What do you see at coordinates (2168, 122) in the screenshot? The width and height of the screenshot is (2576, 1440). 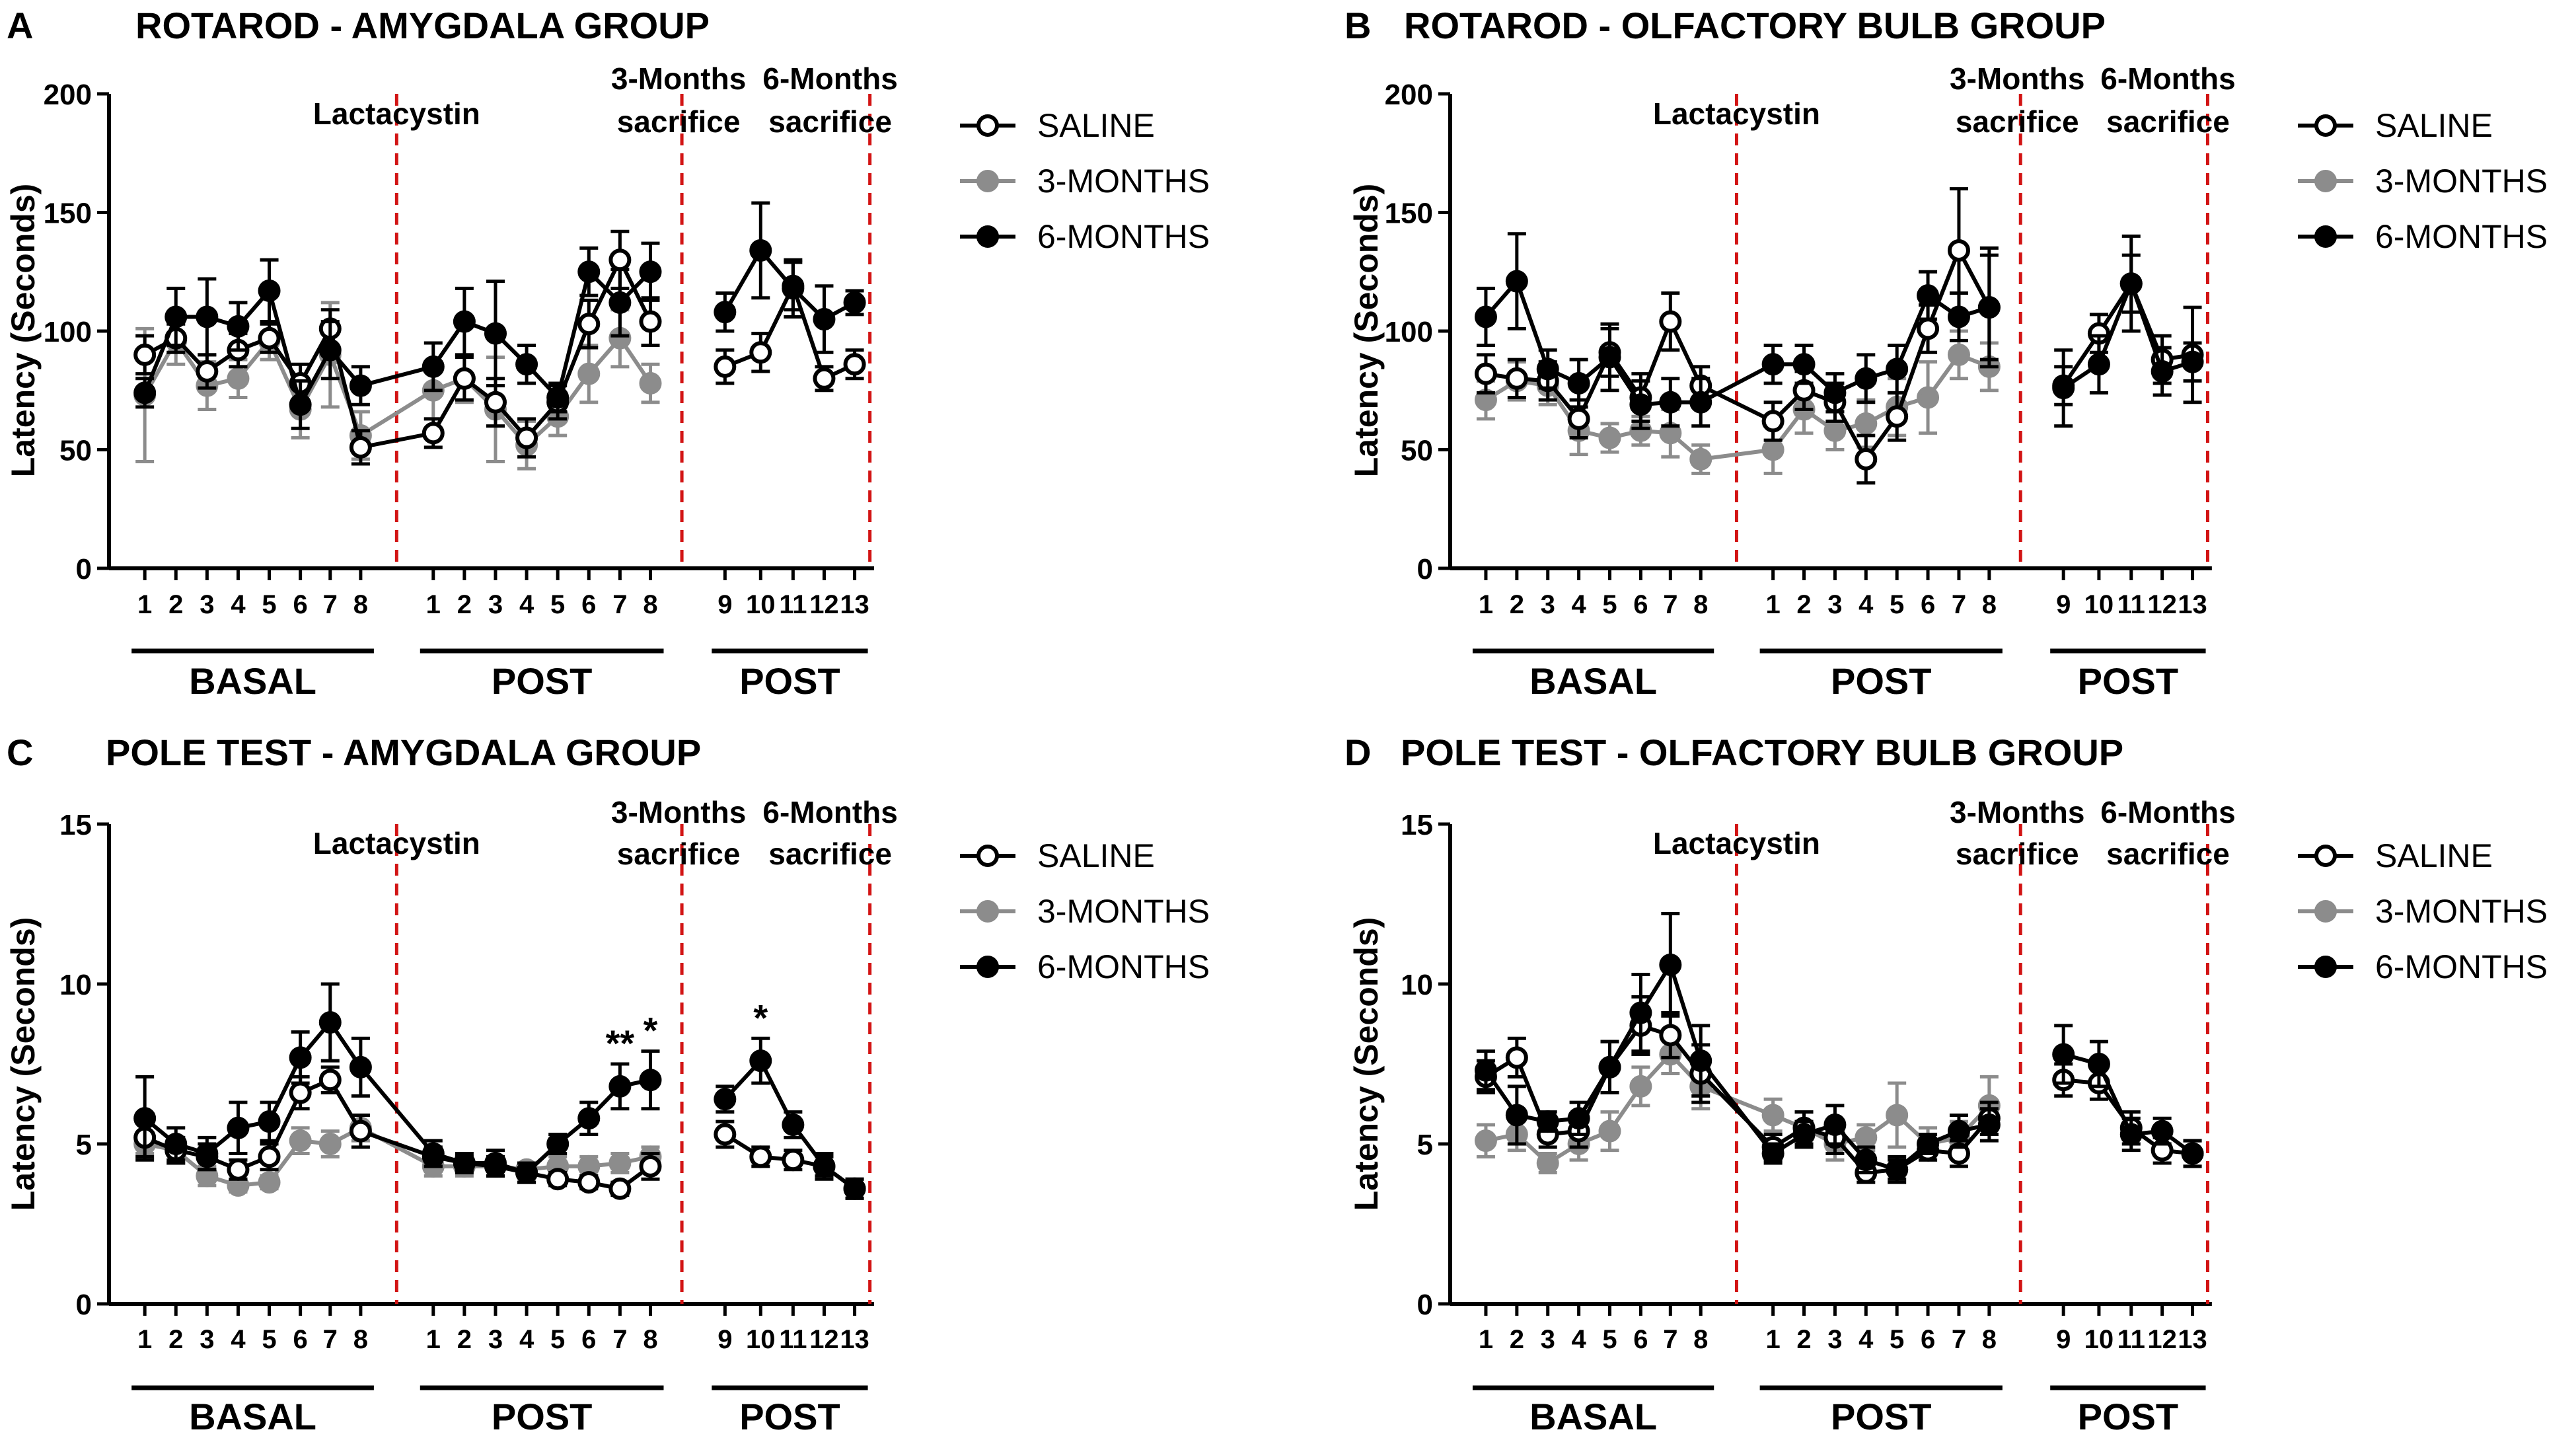 I see `marker-6months-sacrifice: sacrifice` at bounding box center [2168, 122].